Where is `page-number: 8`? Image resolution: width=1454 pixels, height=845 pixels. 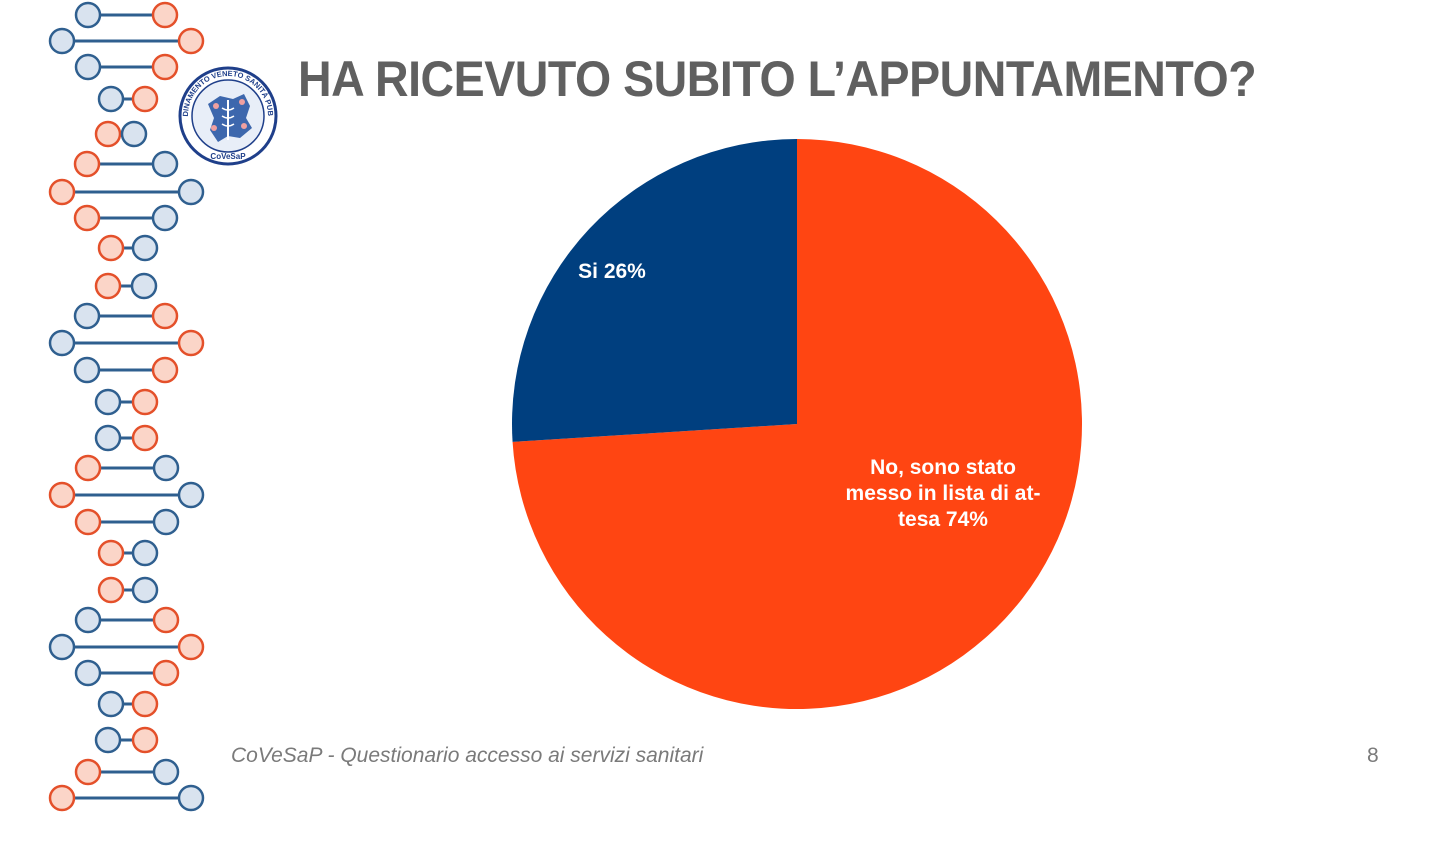
page-number: 8 is located at coordinates (1373, 755).